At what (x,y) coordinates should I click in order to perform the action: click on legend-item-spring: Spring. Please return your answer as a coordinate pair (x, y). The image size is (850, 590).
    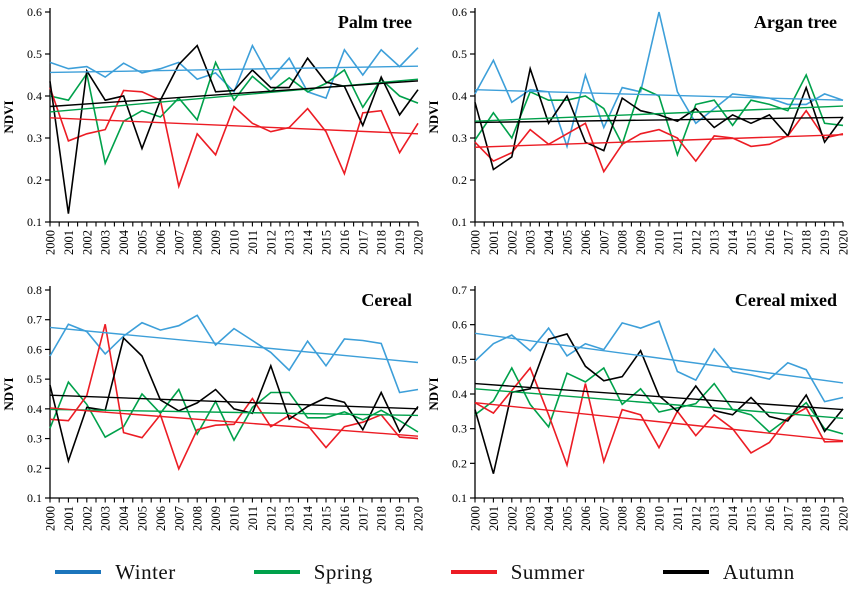
    Looking at the image, I should click on (313, 572).